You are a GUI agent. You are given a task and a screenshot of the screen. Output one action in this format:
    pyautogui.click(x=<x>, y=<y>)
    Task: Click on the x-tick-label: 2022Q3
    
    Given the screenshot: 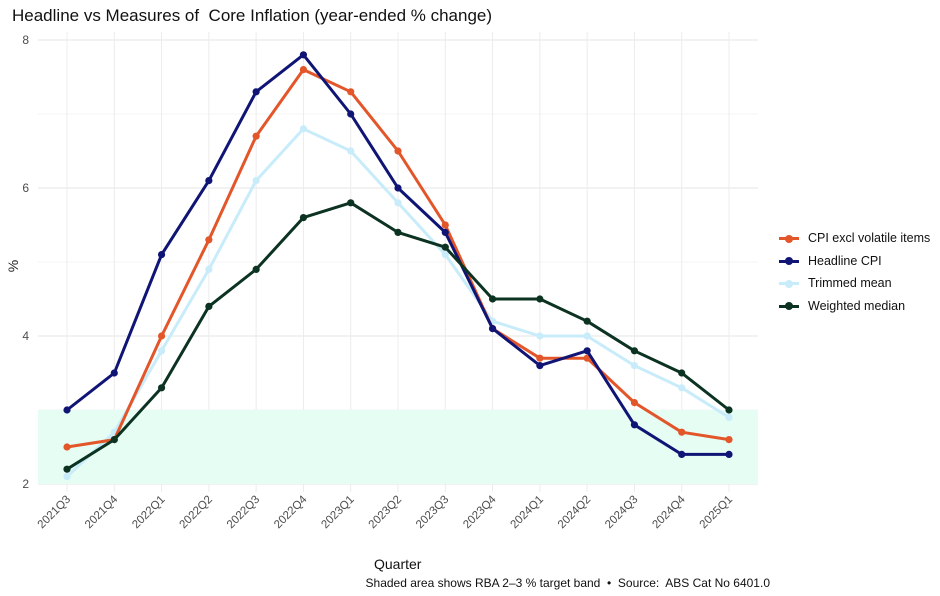 What is the action you would take?
    pyautogui.click(x=243, y=512)
    